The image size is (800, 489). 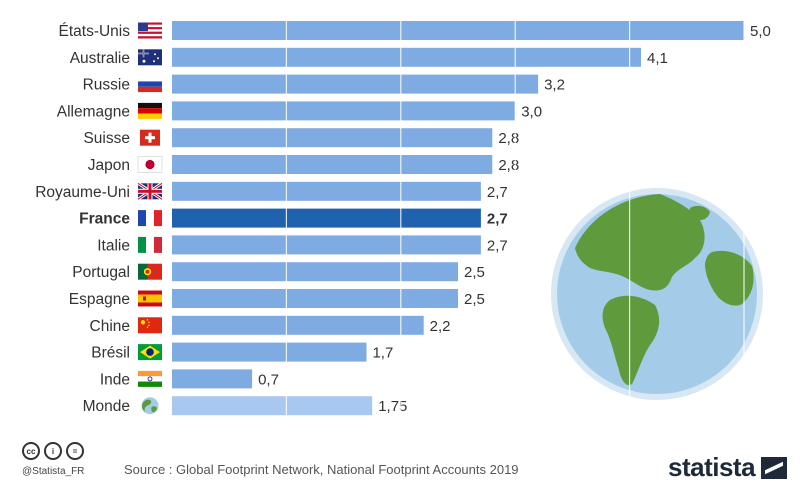 What do you see at coordinates (150, 137) in the screenshot?
I see `ch-flag` at bounding box center [150, 137].